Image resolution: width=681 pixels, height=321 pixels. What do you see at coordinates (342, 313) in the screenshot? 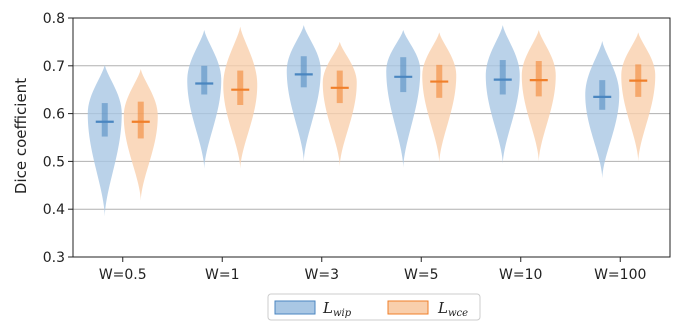
I see `legend-label-wip-sub: wip` at bounding box center [342, 313].